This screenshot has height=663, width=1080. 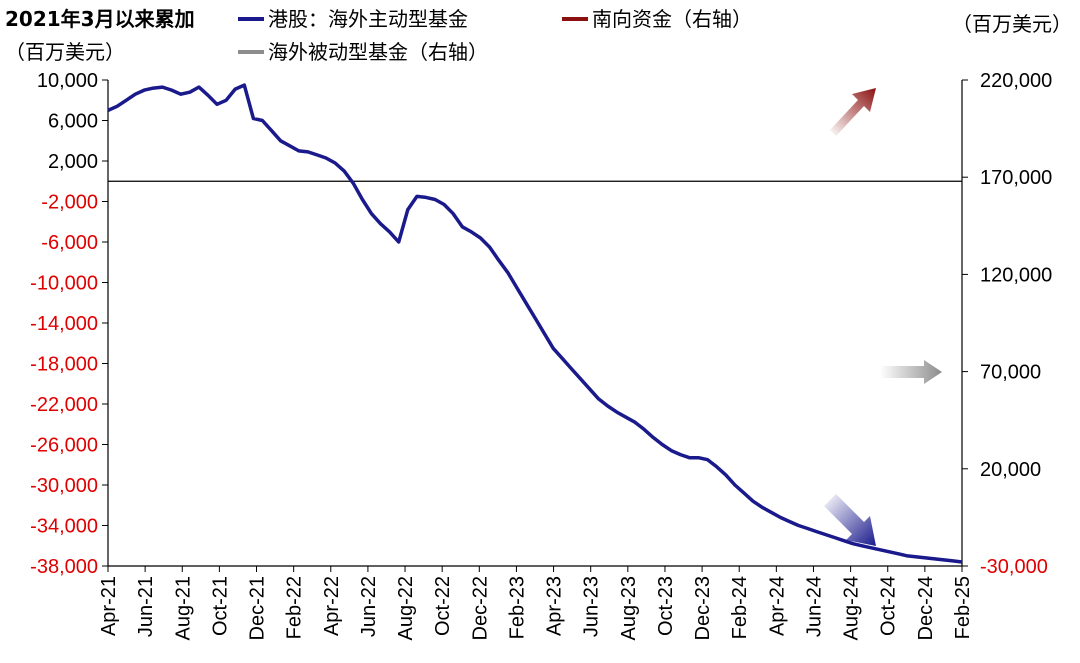 What do you see at coordinates (65, 52) in the screenshot?
I see `left-axis-unit: （百万美元）` at bounding box center [65, 52].